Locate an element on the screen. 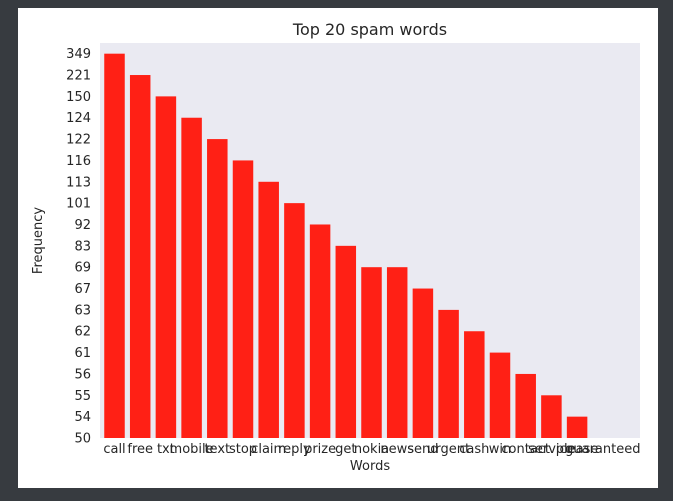  bar-urgent is located at coordinates (448, 373).